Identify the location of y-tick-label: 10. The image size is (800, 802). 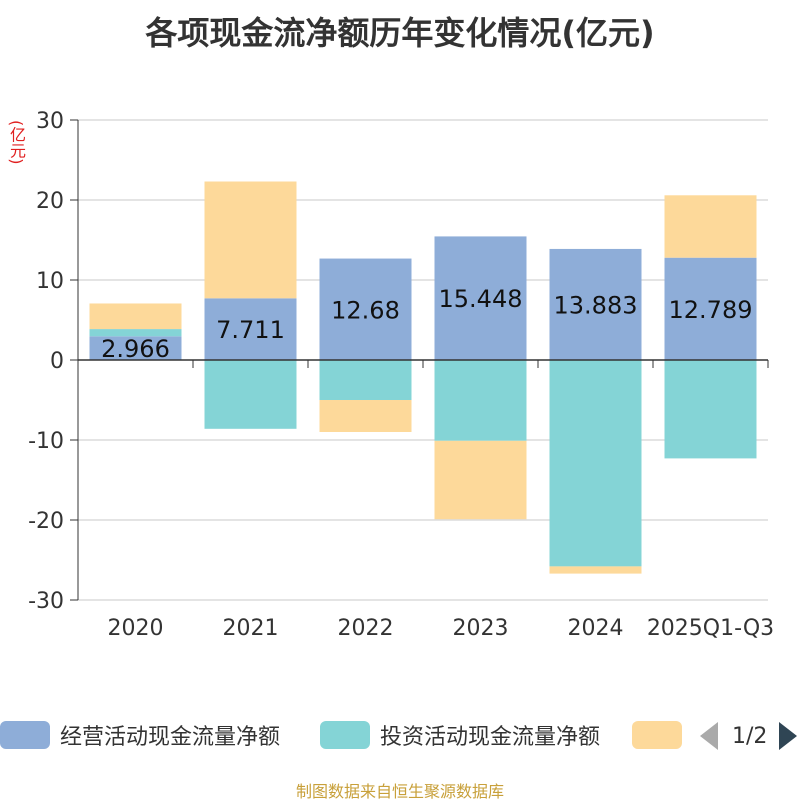
(50, 281).